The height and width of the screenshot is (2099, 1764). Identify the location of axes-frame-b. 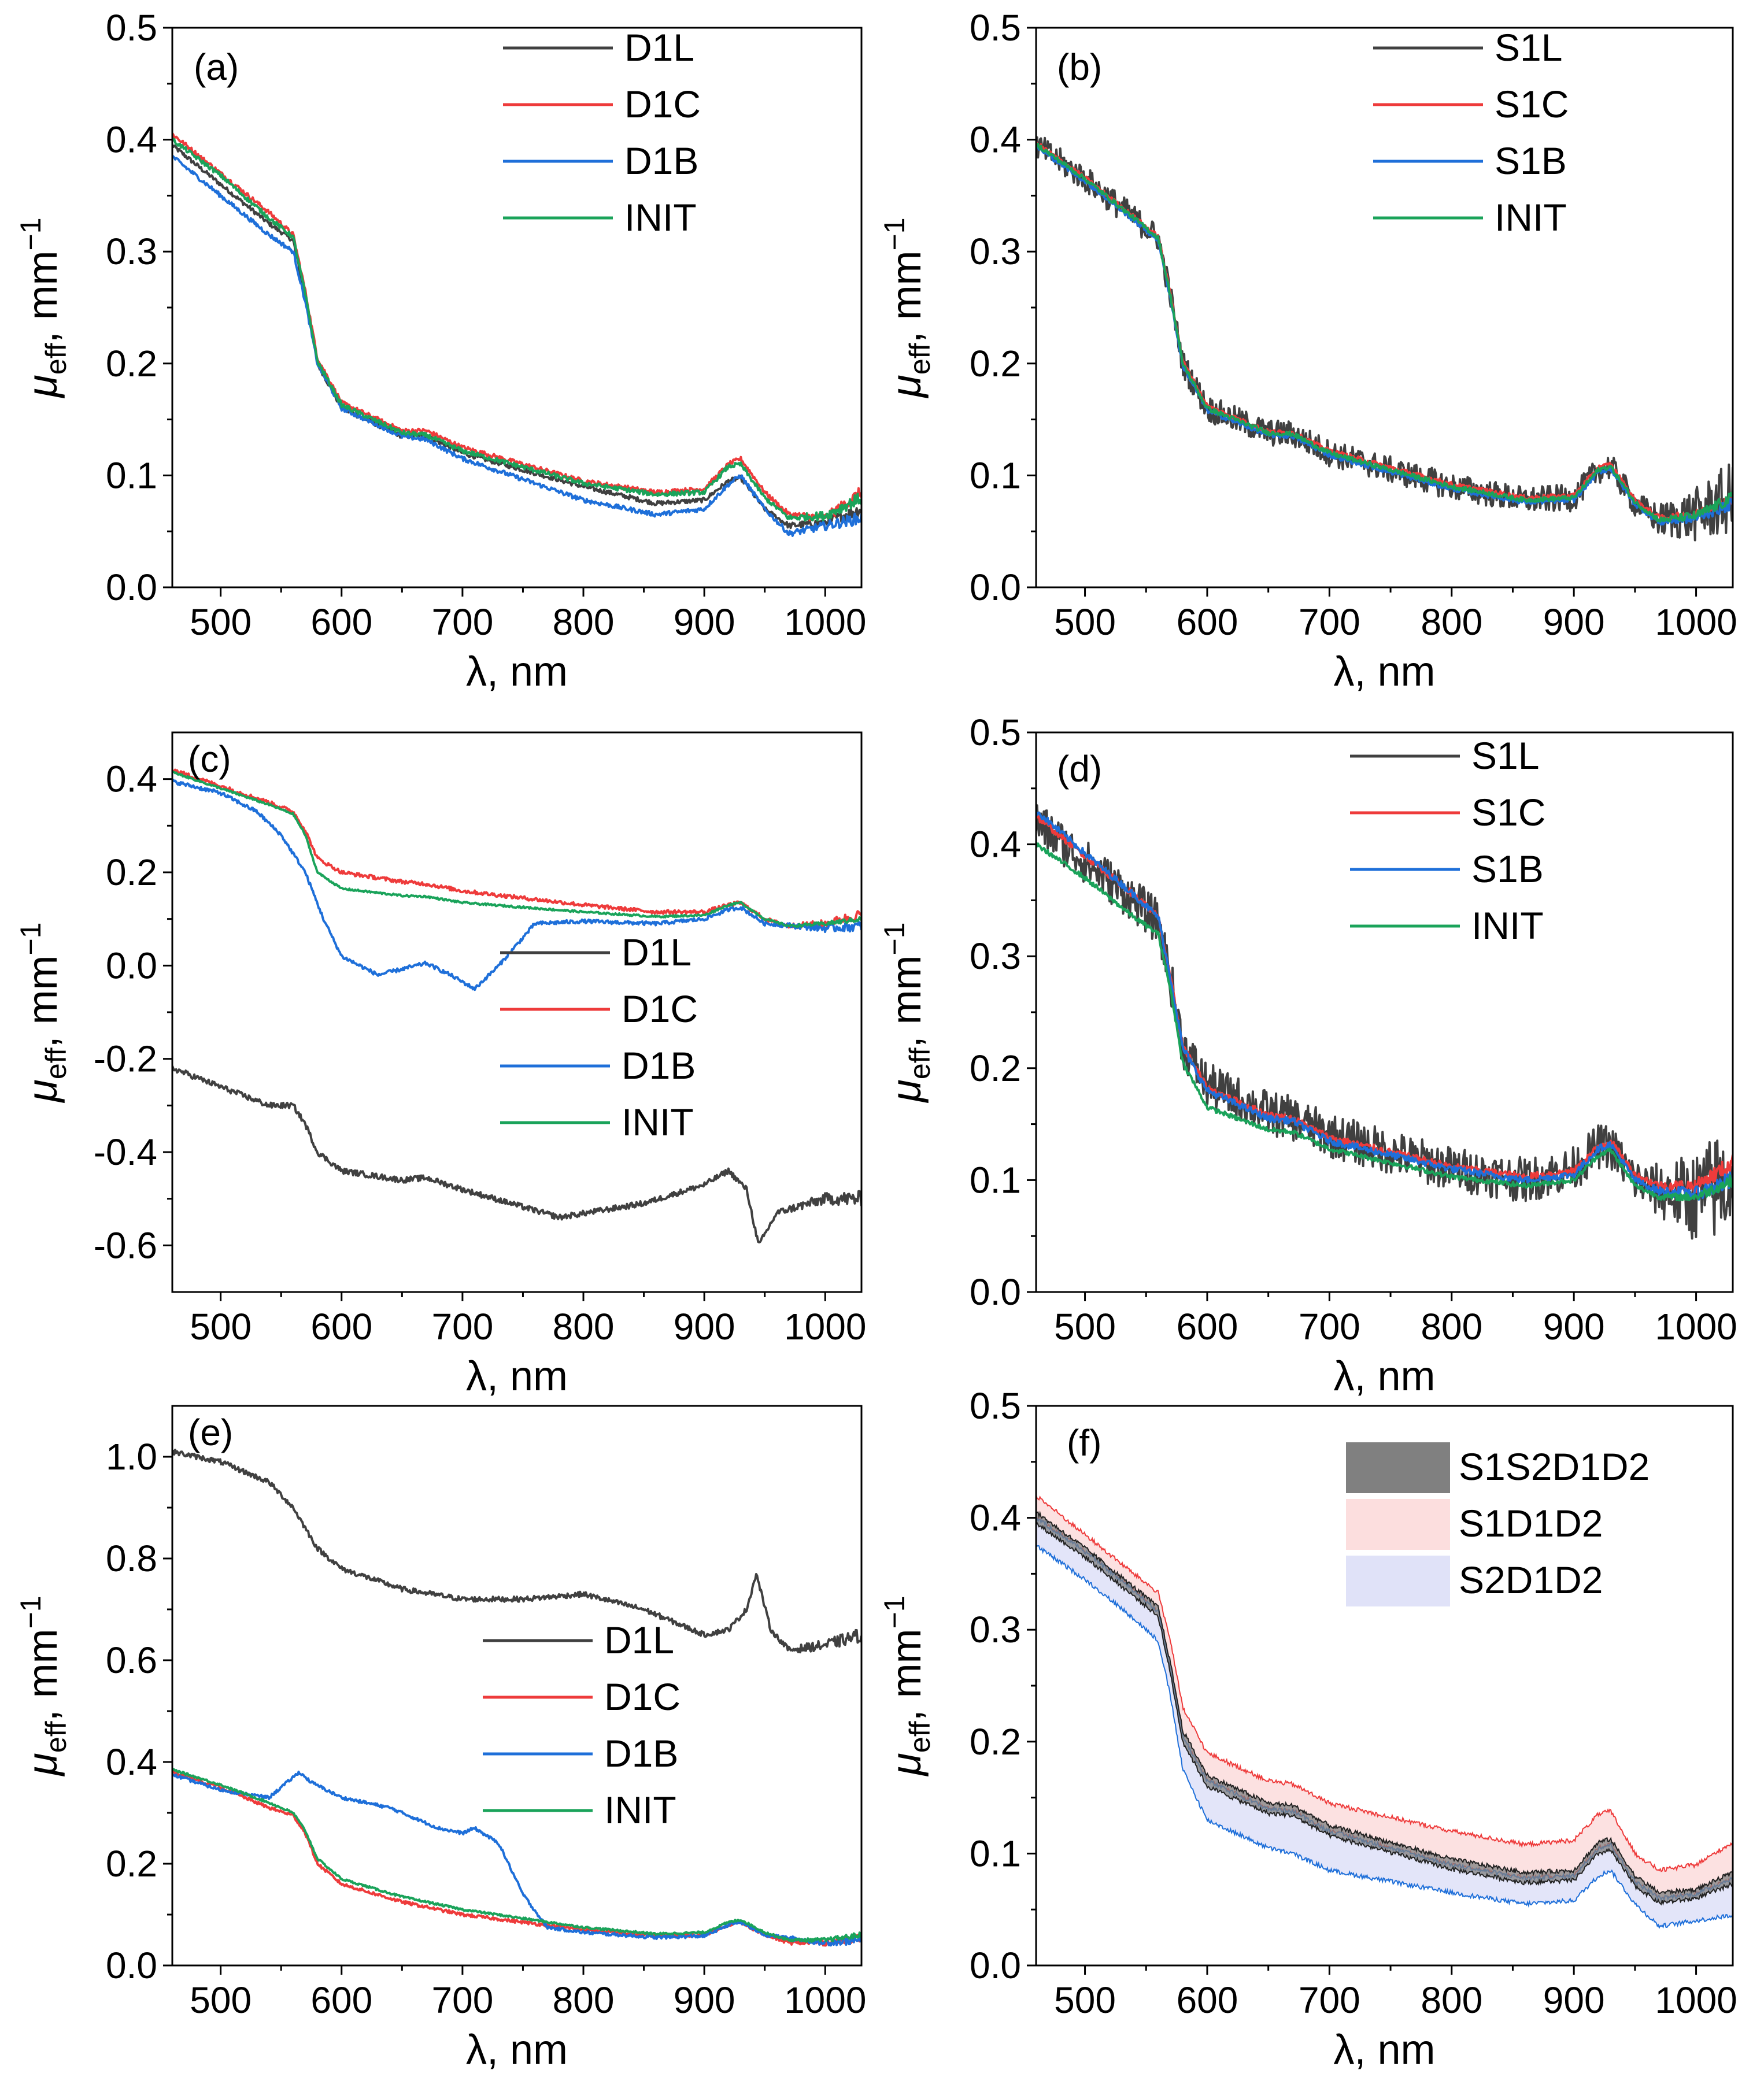
(1384, 307).